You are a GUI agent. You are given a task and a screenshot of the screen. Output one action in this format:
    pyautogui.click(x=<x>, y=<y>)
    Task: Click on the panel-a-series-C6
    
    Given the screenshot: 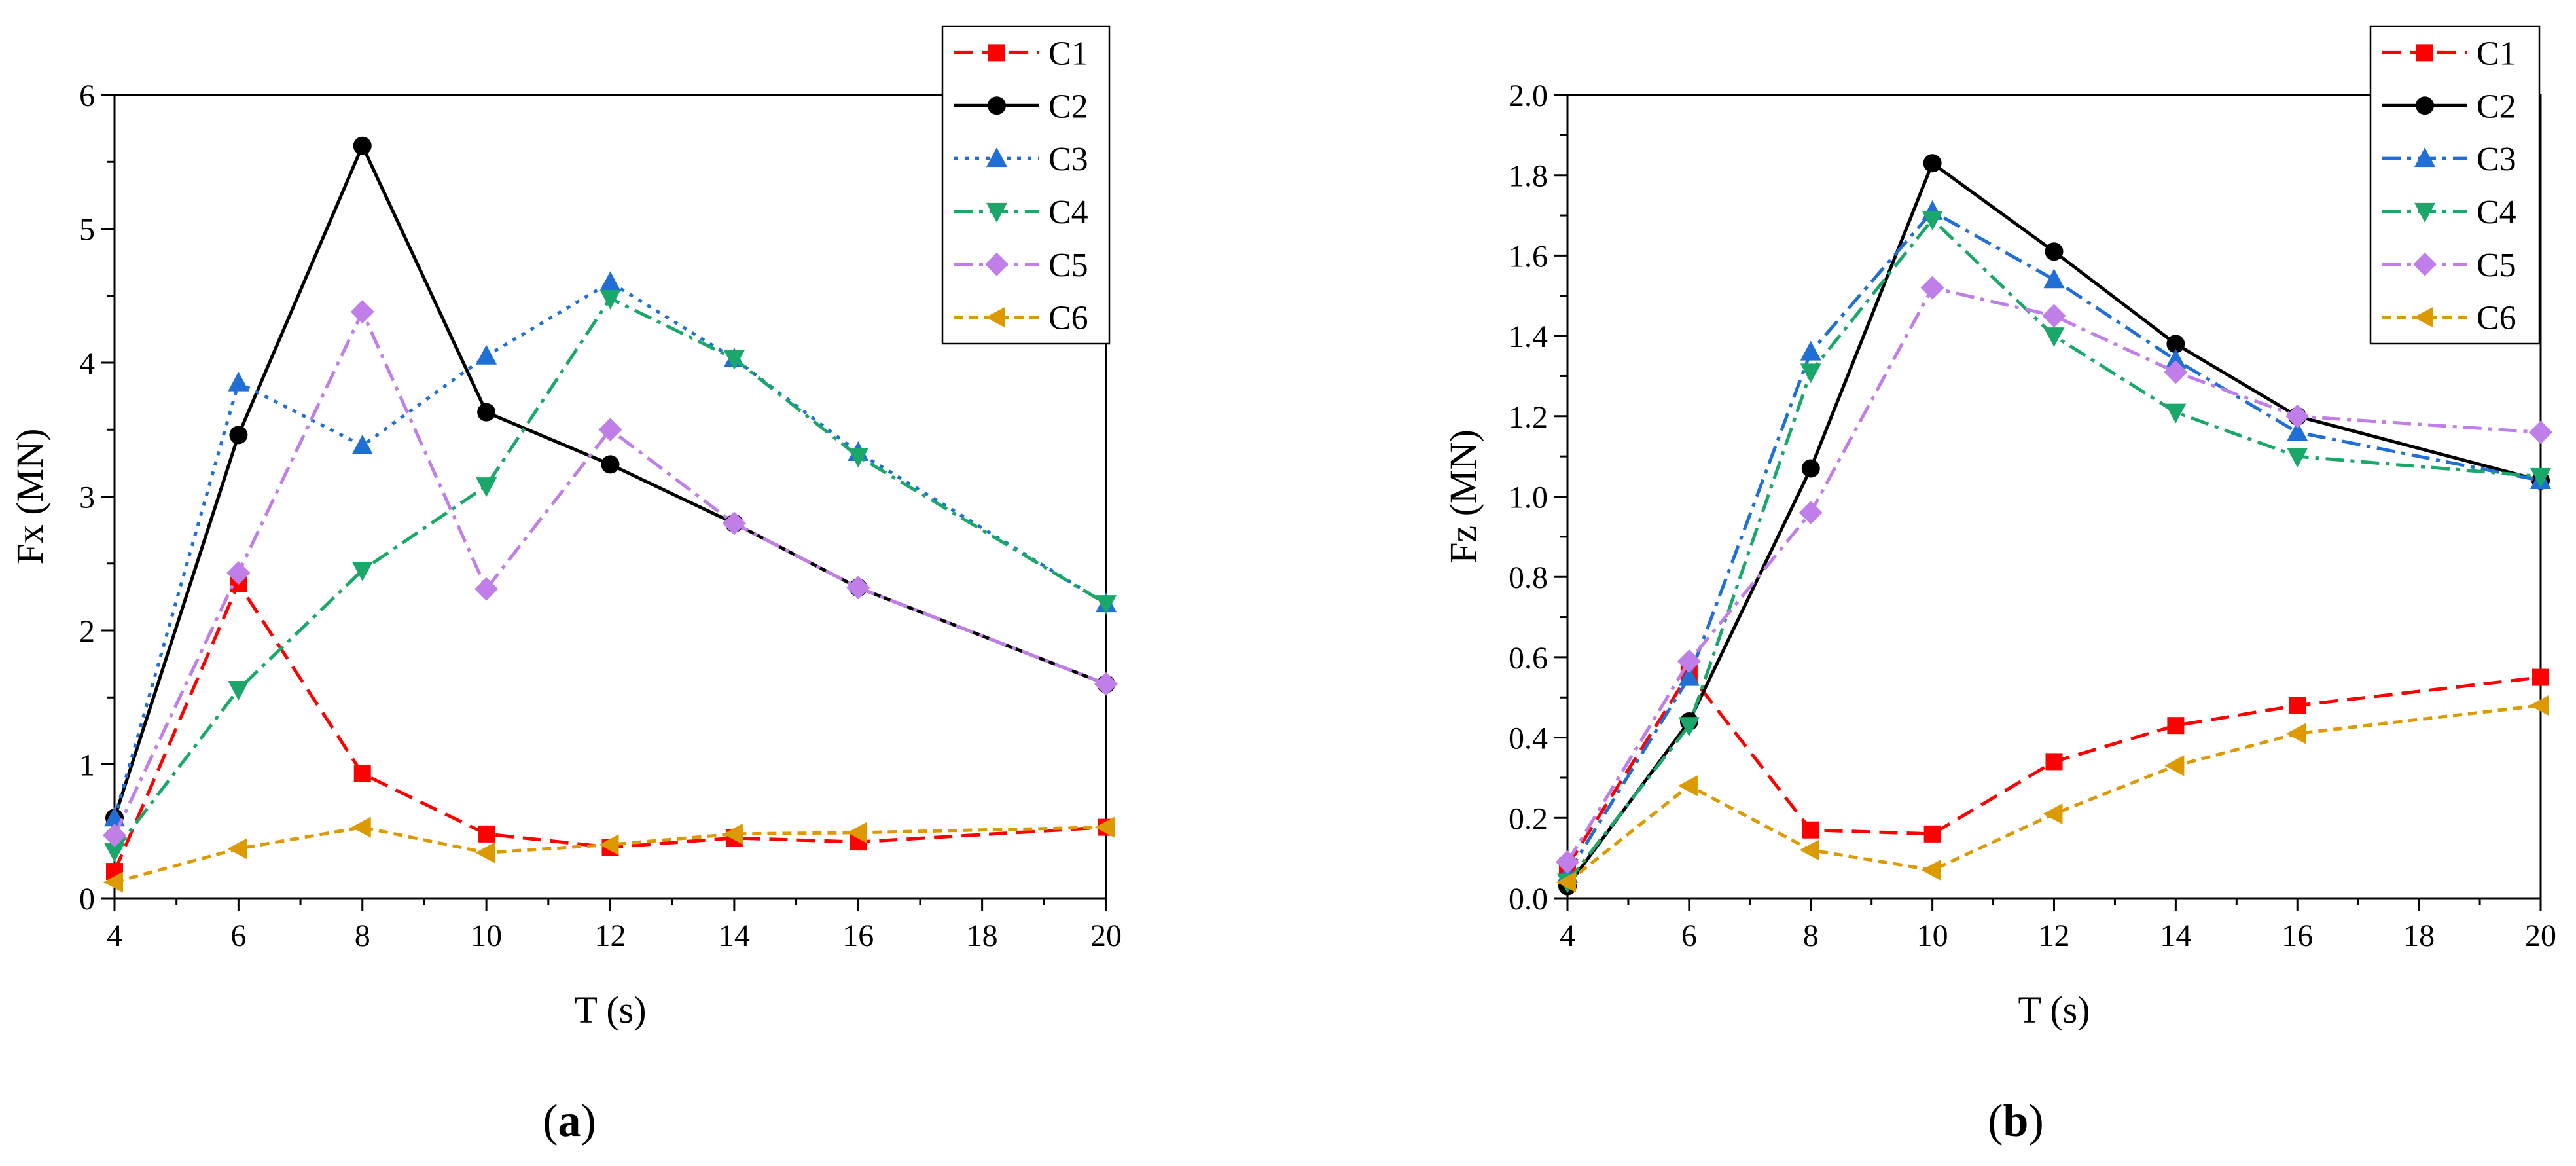 What is the action you would take?
    pyautogui.click(x=609, y=854)
    